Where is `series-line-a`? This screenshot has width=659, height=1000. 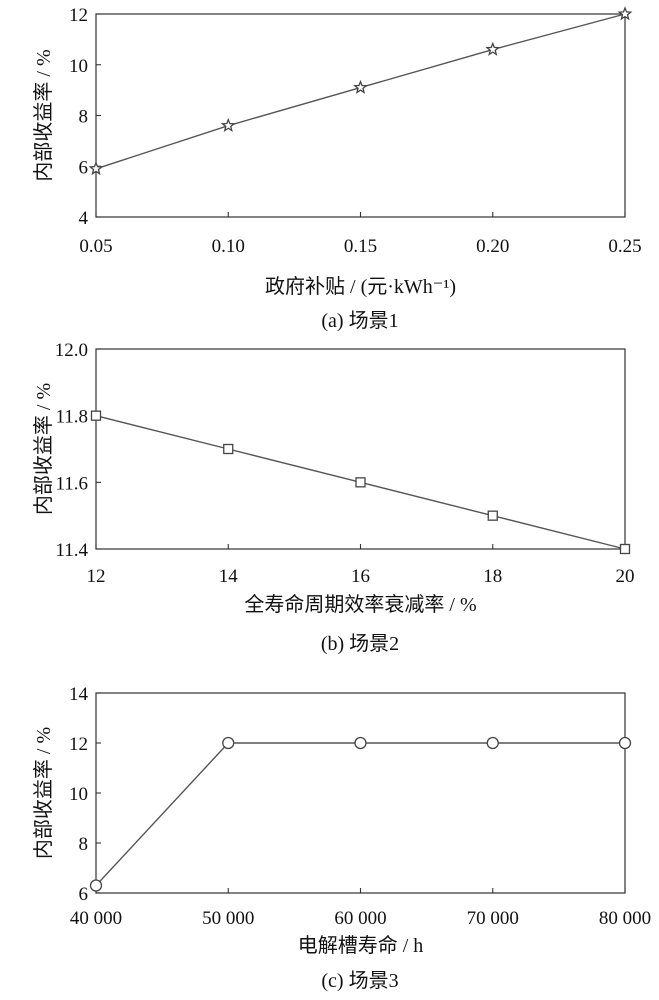
series-line-a is located at coordinates (360, 91).